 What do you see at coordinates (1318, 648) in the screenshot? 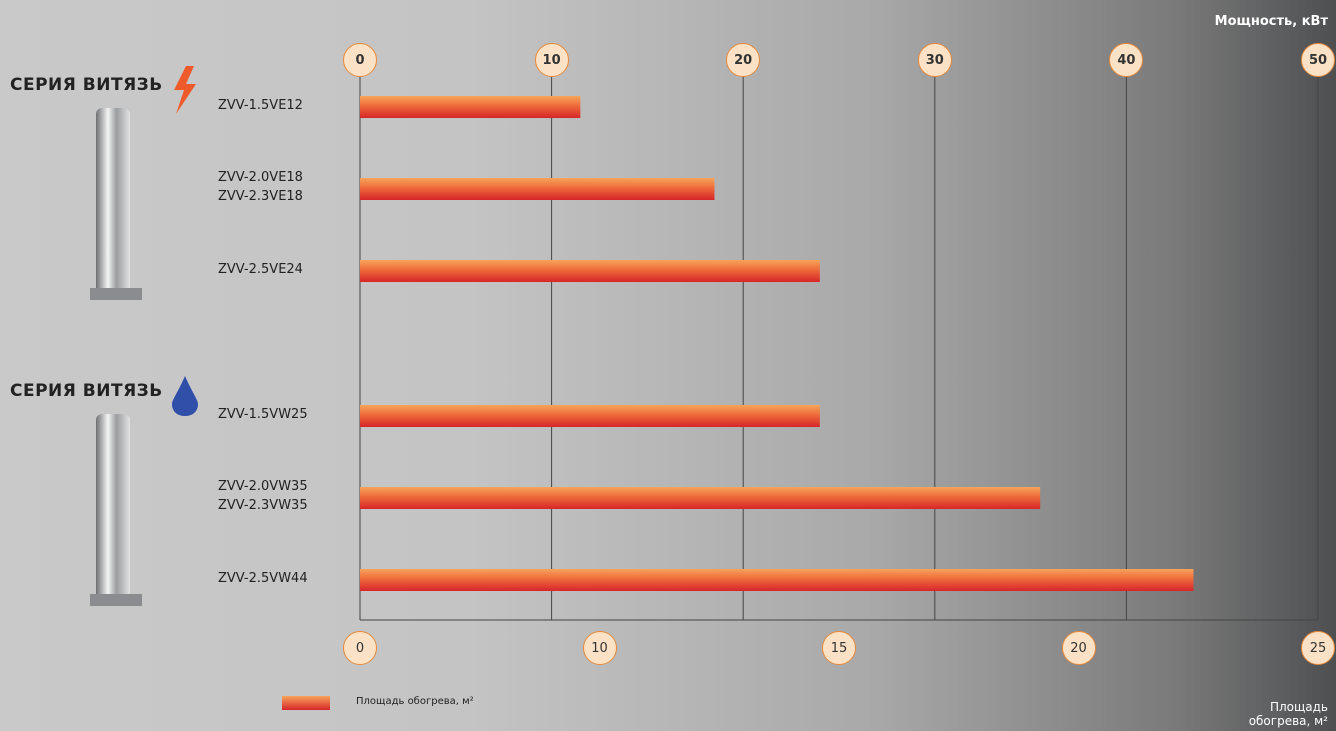
I see `x2-tick-label: 25` at bounding box center [1318, 648].